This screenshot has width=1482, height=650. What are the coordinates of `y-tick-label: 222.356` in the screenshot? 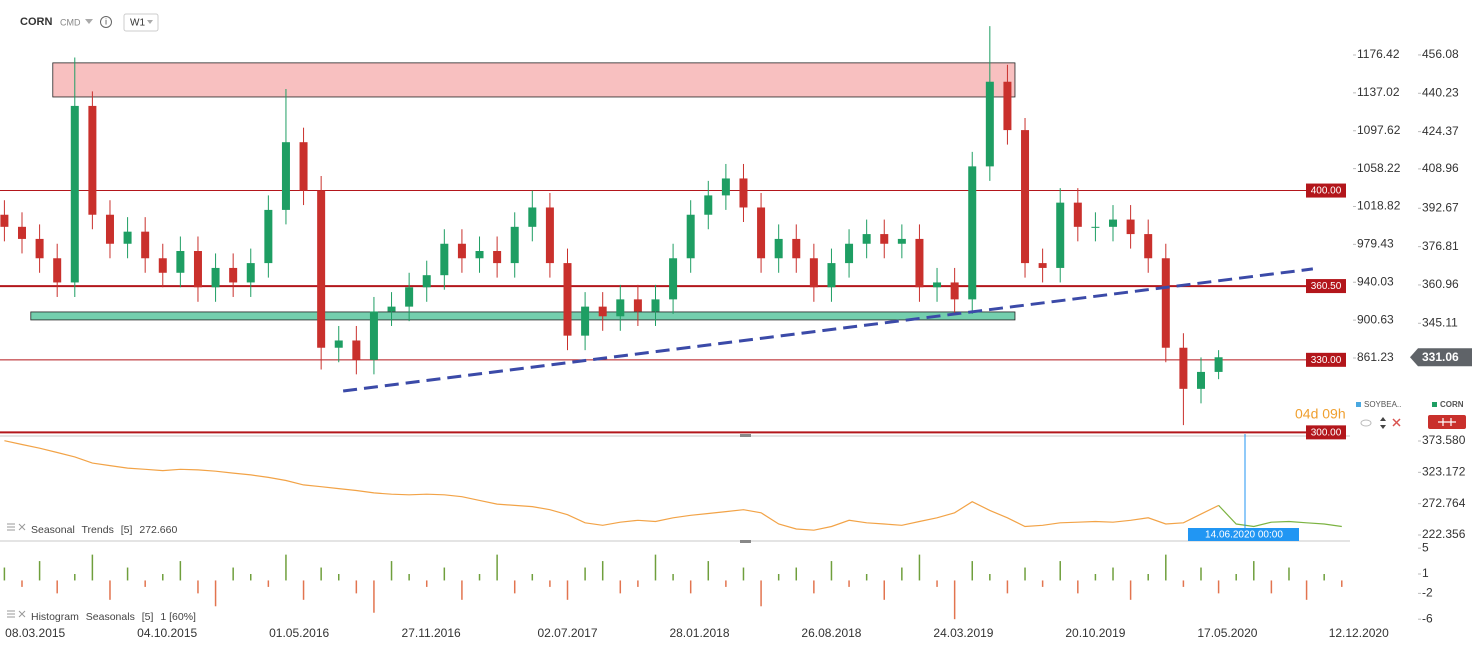 It's located at (1444, 534).